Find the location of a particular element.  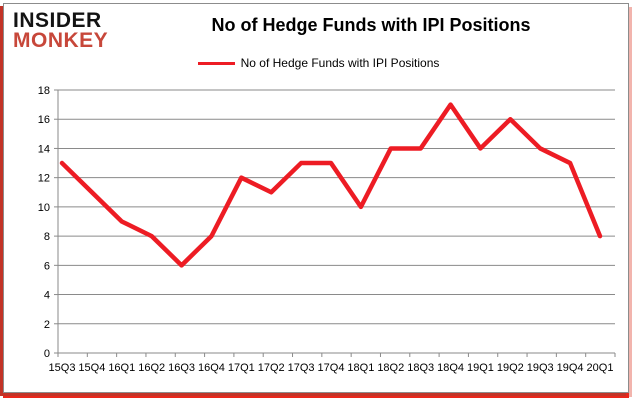

svg-text: 4 is located at coordinates (47, 296).